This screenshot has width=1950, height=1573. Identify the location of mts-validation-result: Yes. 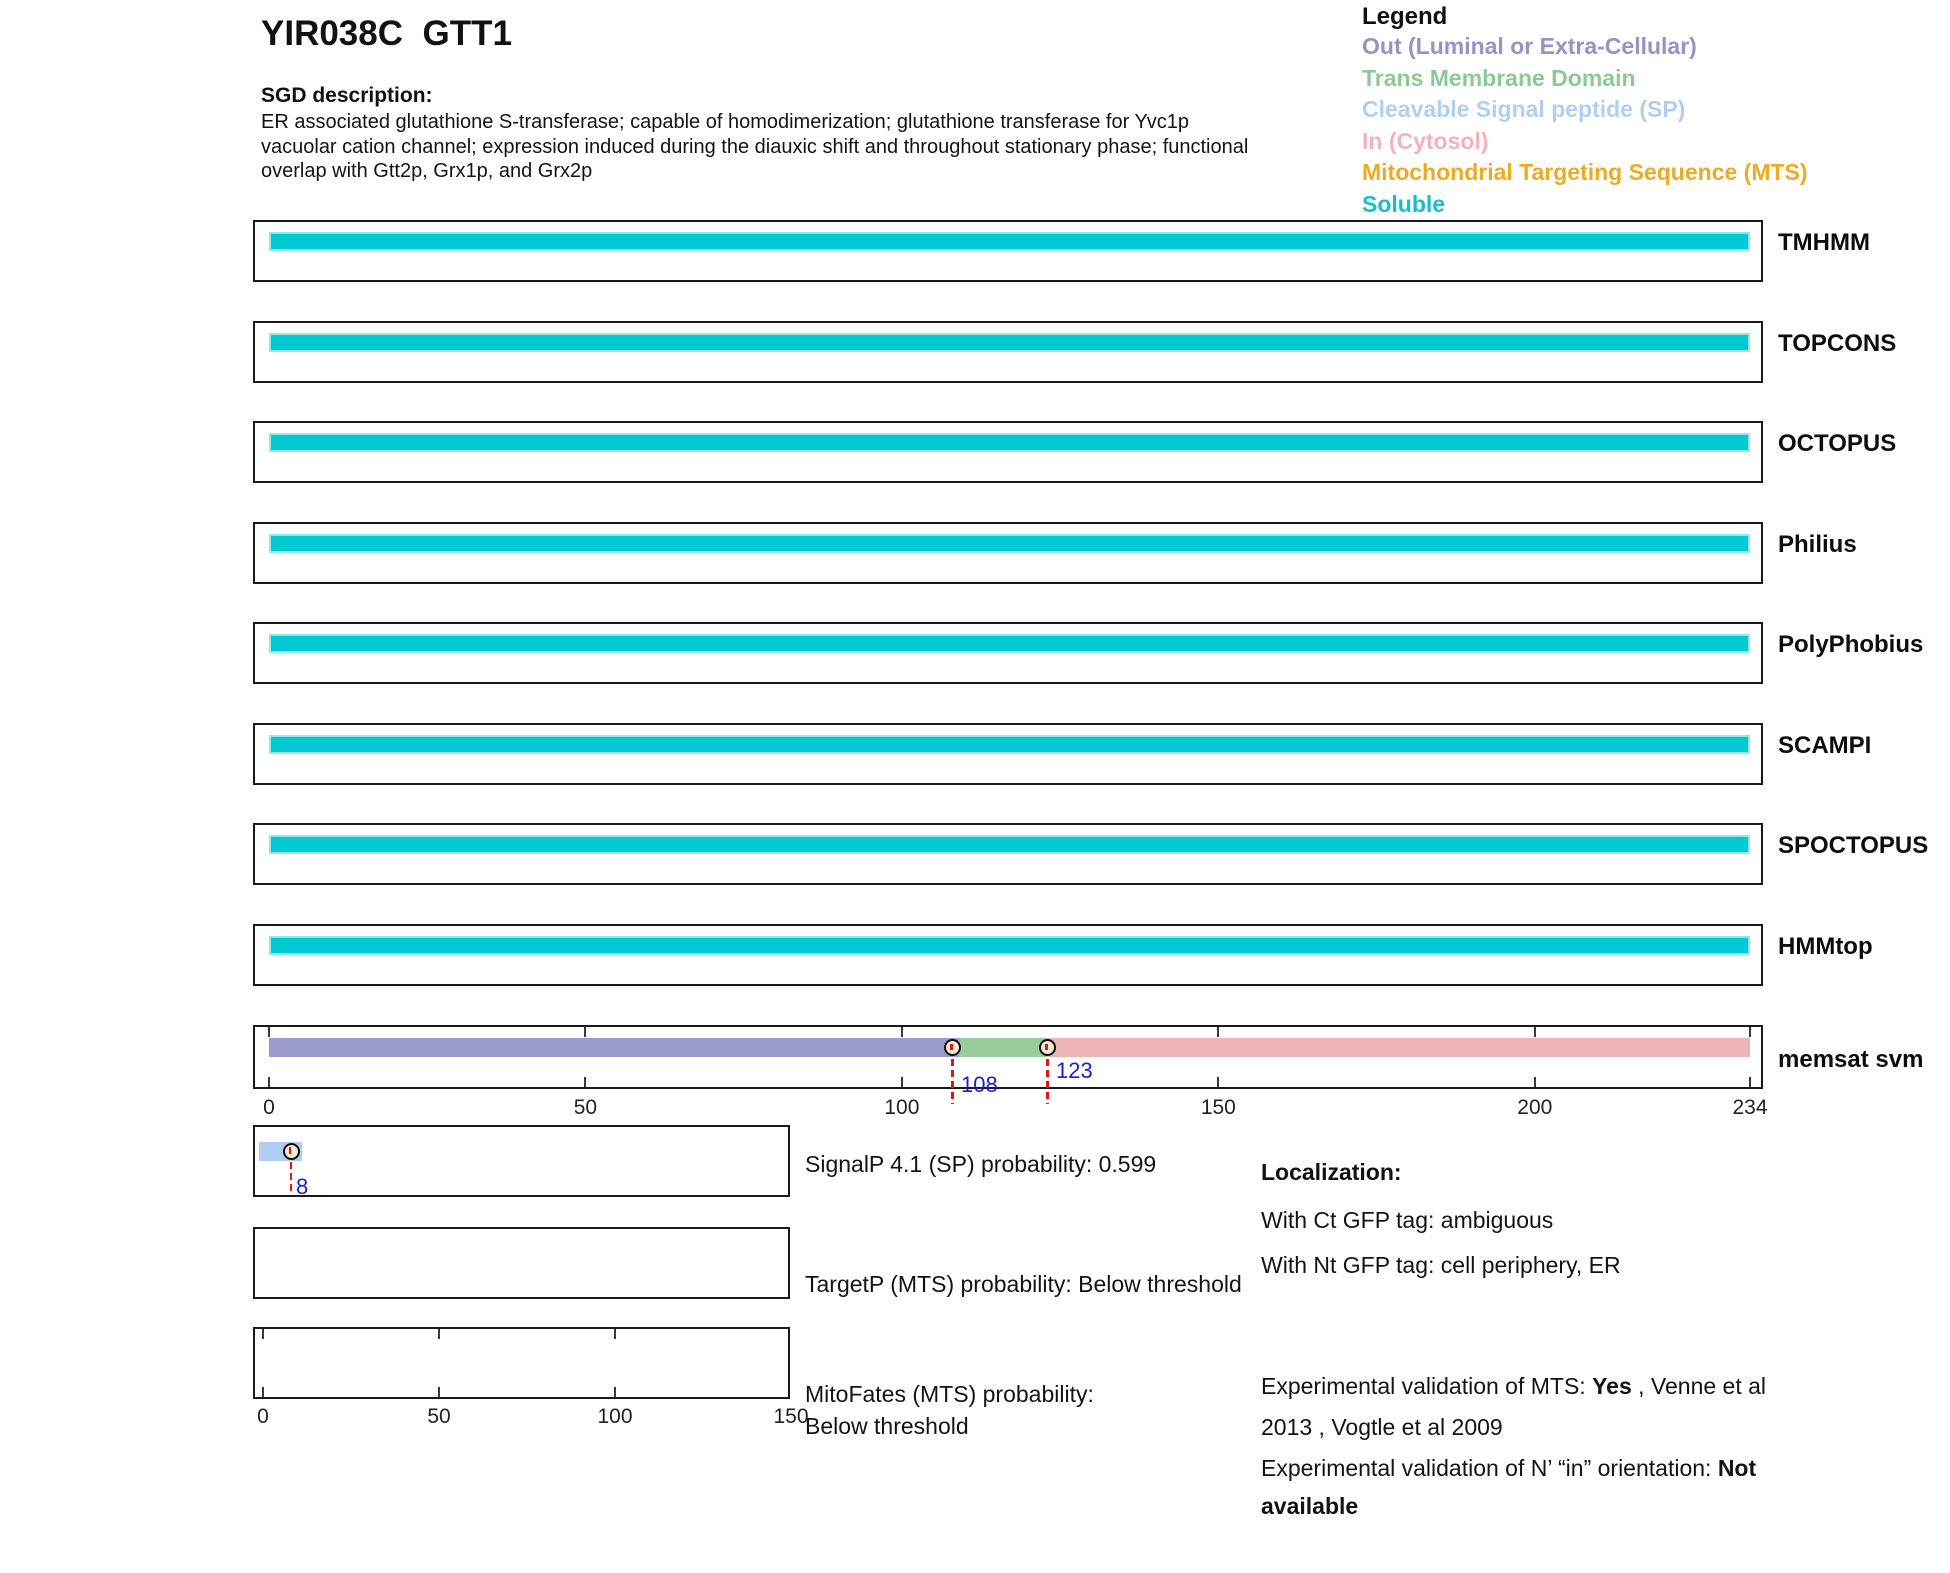
(1612, 1386).